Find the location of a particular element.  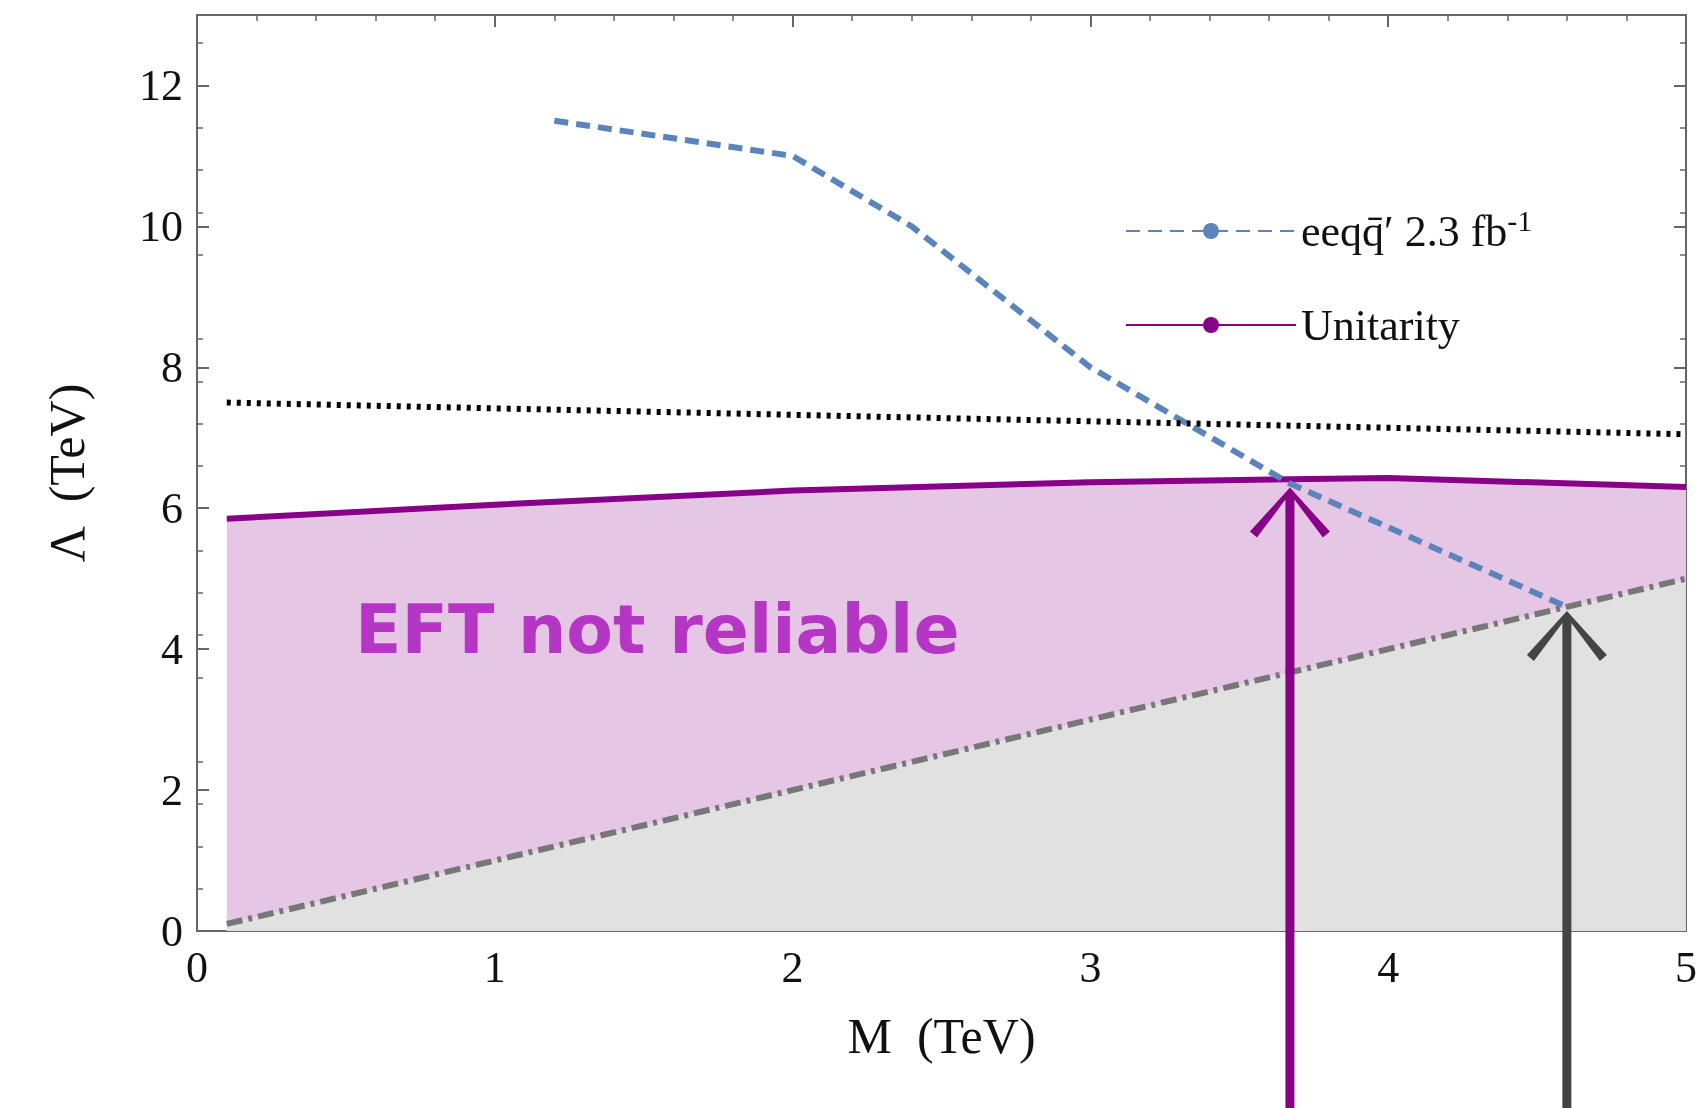

x-tick-label: 2 is located at coordinates (792, 967).